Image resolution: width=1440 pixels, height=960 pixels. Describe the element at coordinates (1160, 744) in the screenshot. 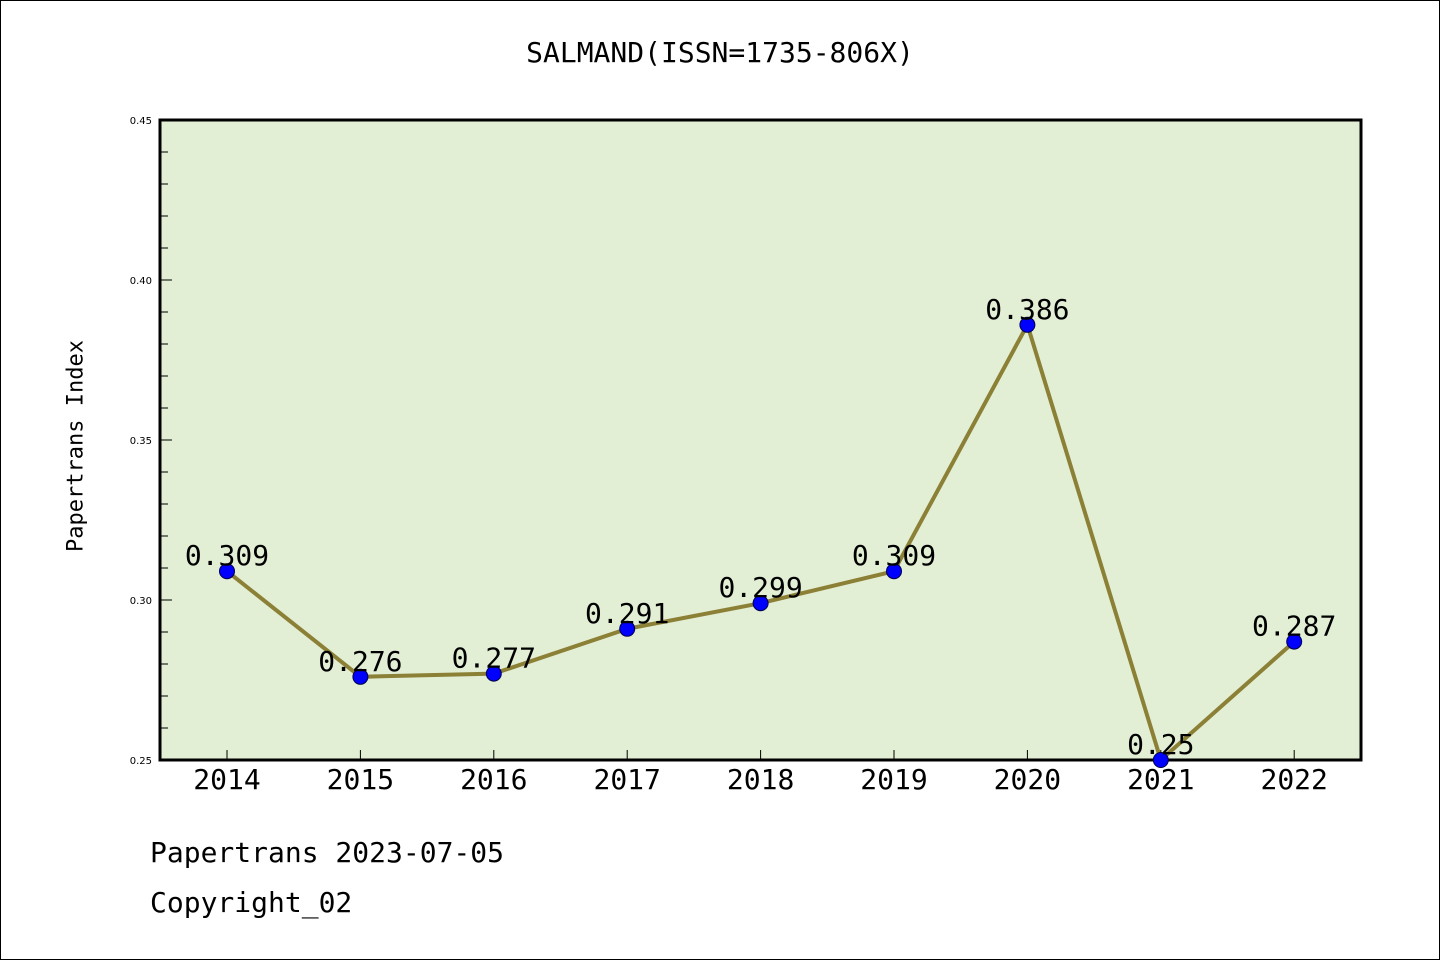

I see `data-label: 0.25` at that location.